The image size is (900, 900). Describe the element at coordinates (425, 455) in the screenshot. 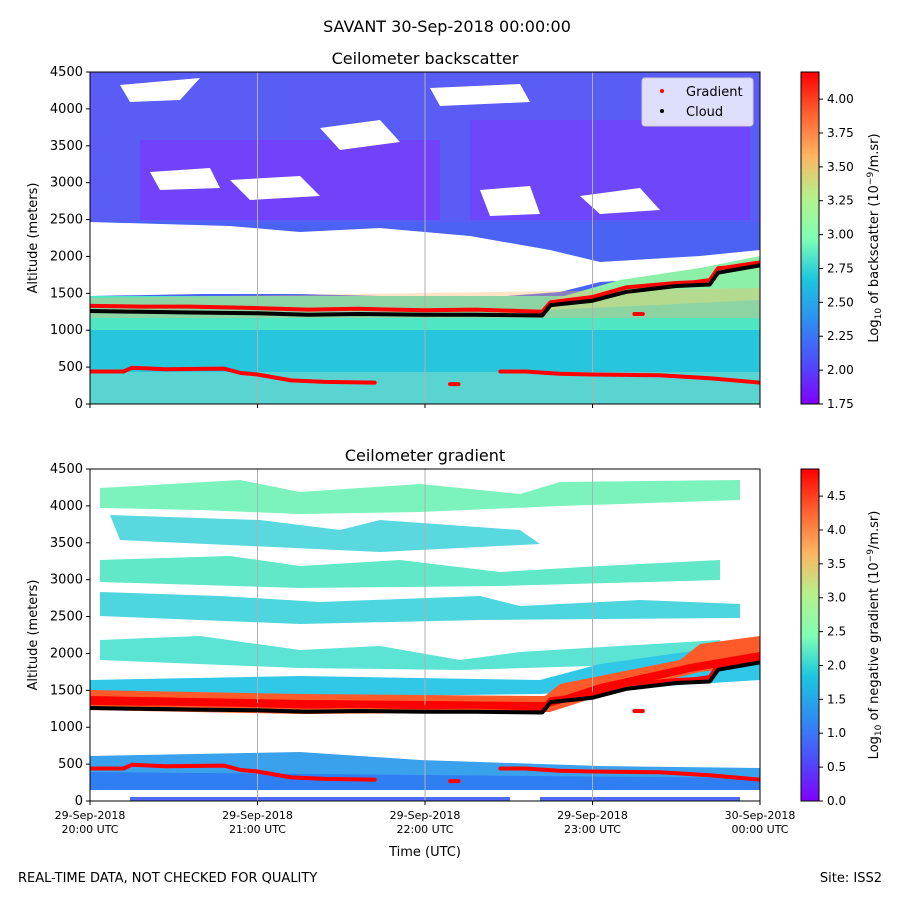

I see `panel-title-gradient: Ceilometer gradient` at that location.